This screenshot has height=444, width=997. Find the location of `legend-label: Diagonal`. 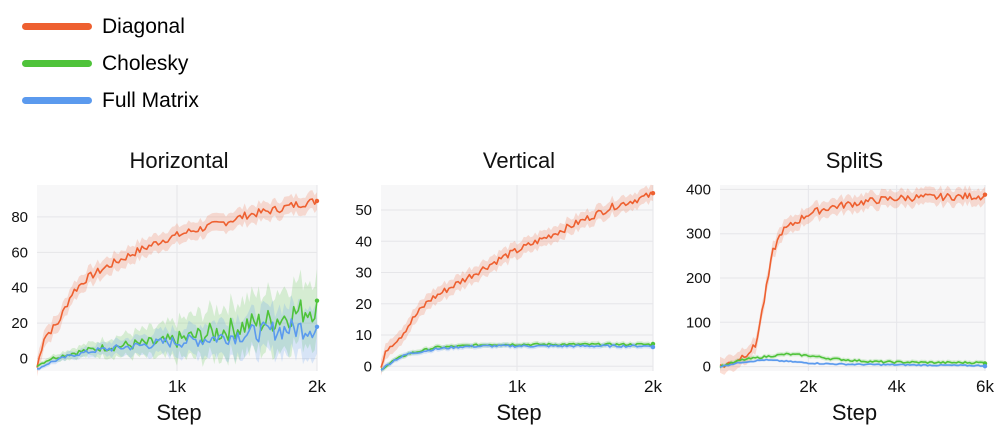

legend-label: Diagonal is located at coordinates (143, 26).